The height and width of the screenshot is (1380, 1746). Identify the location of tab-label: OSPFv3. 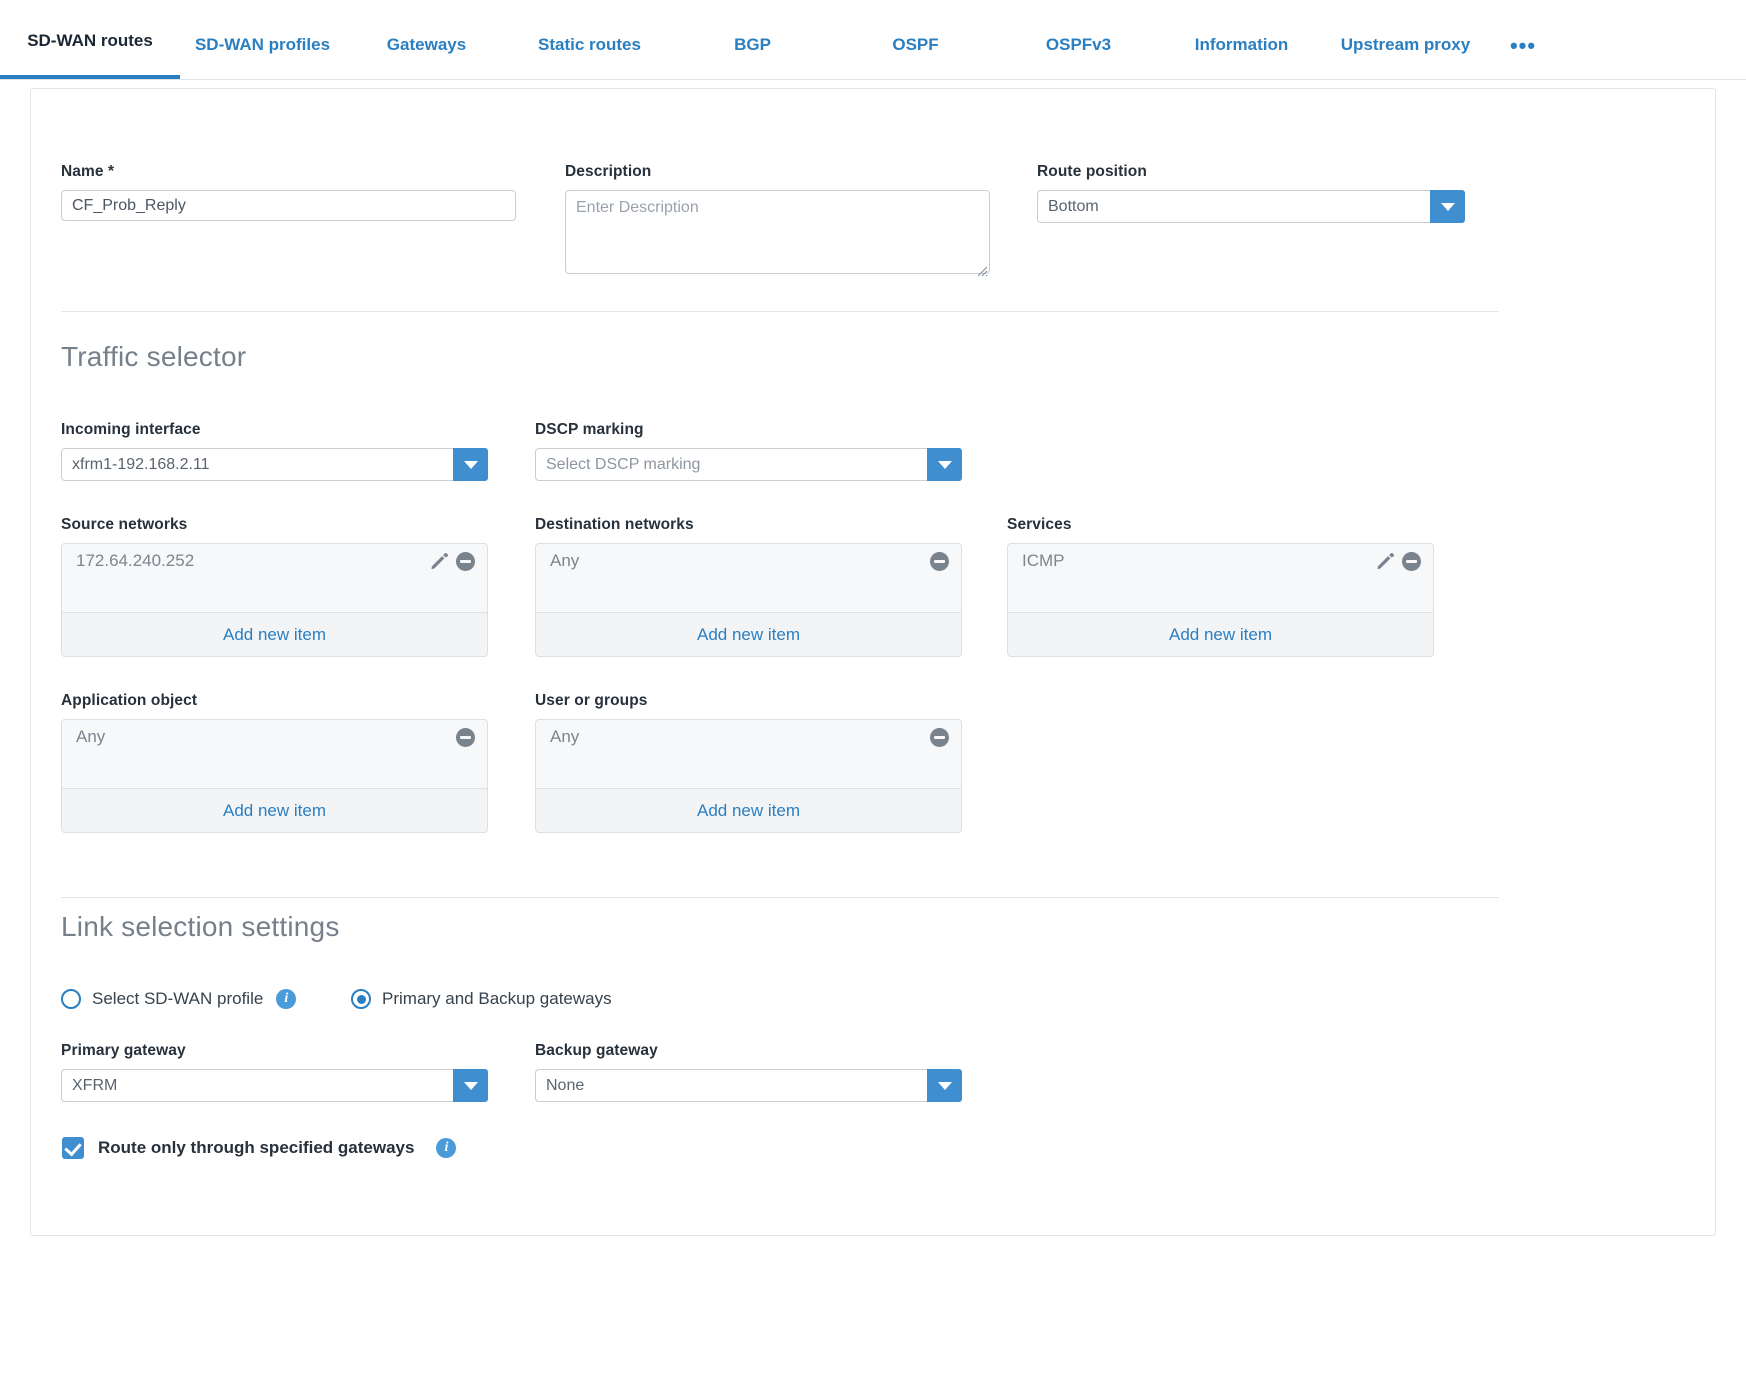
(1078, 44).